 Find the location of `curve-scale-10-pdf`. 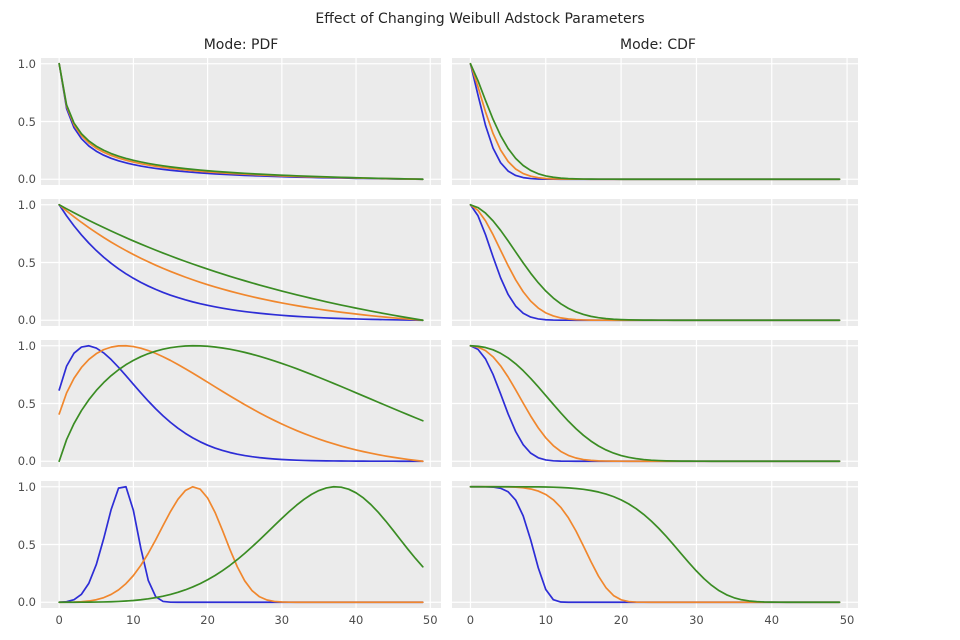

curve-scale-10-pdf is located at coordinates (241, 262).